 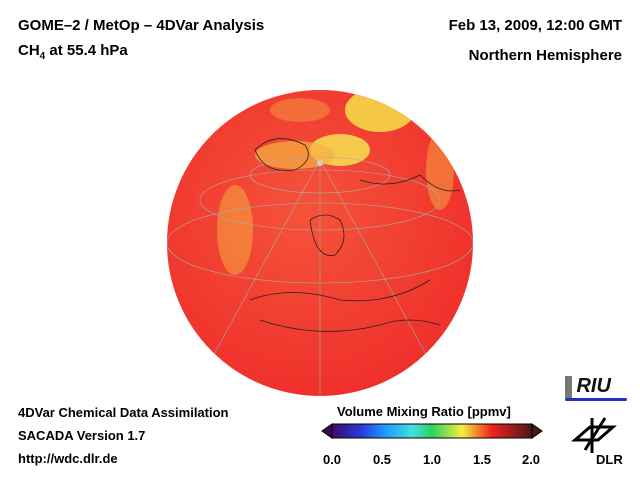 What do you see at coordinates (141, 25) in the screenshot?
I see `title: GOME–2 / MetOp – 4DVar Analysis` at bounding box center [141, 25].